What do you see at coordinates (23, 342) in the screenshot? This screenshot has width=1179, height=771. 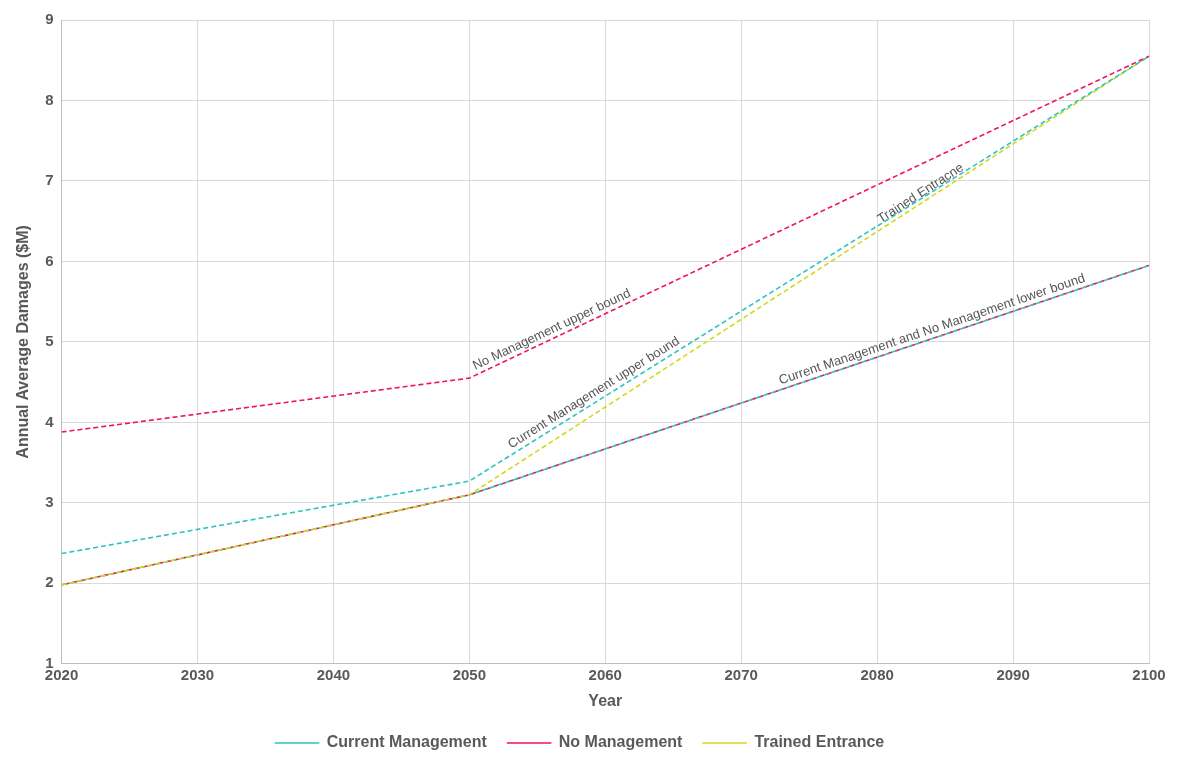 I see `y-axis-title: Annual Average Damages ($M)` at bounding box center [23, 342].